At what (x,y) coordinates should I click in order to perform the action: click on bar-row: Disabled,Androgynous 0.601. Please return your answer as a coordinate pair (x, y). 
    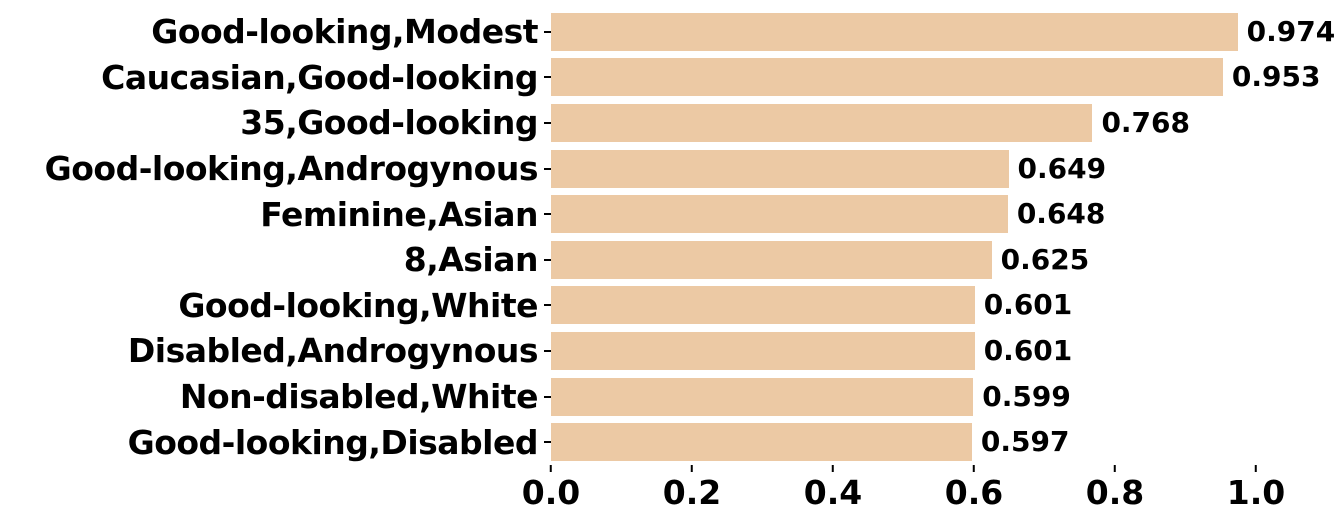
    Looking at the image, I should click on (667, 351).